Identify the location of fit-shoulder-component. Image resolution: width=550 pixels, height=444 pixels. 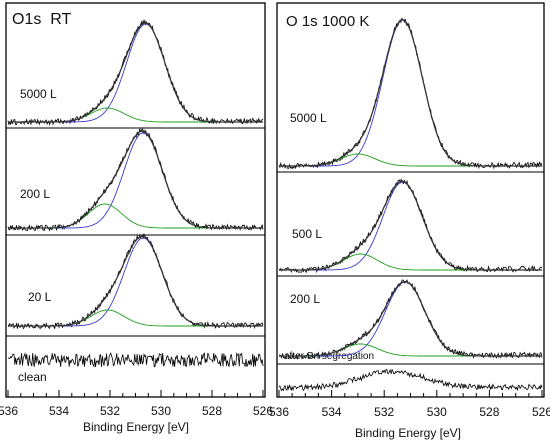
(135, 216).